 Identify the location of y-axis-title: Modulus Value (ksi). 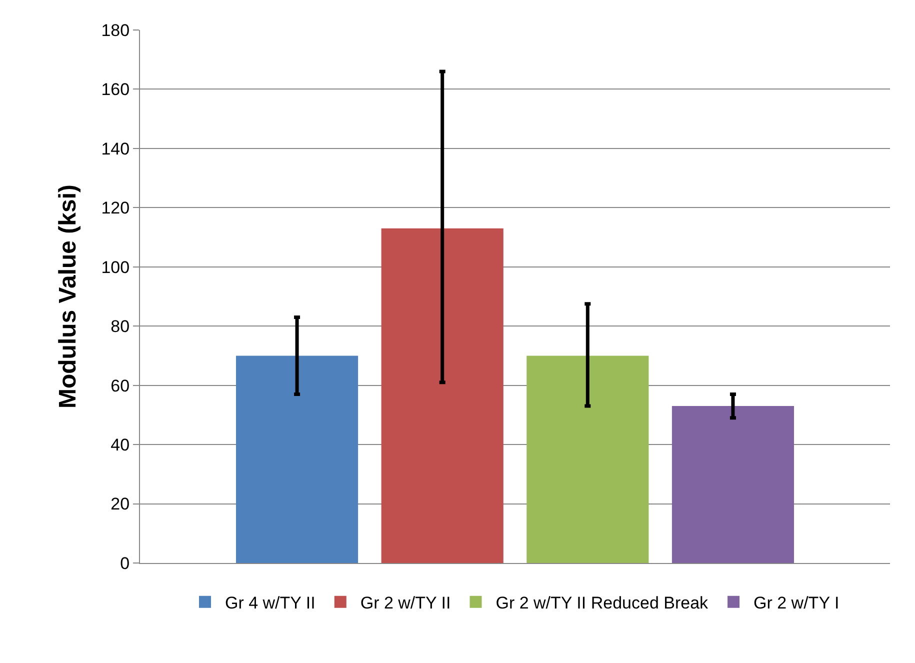
(68, 296).